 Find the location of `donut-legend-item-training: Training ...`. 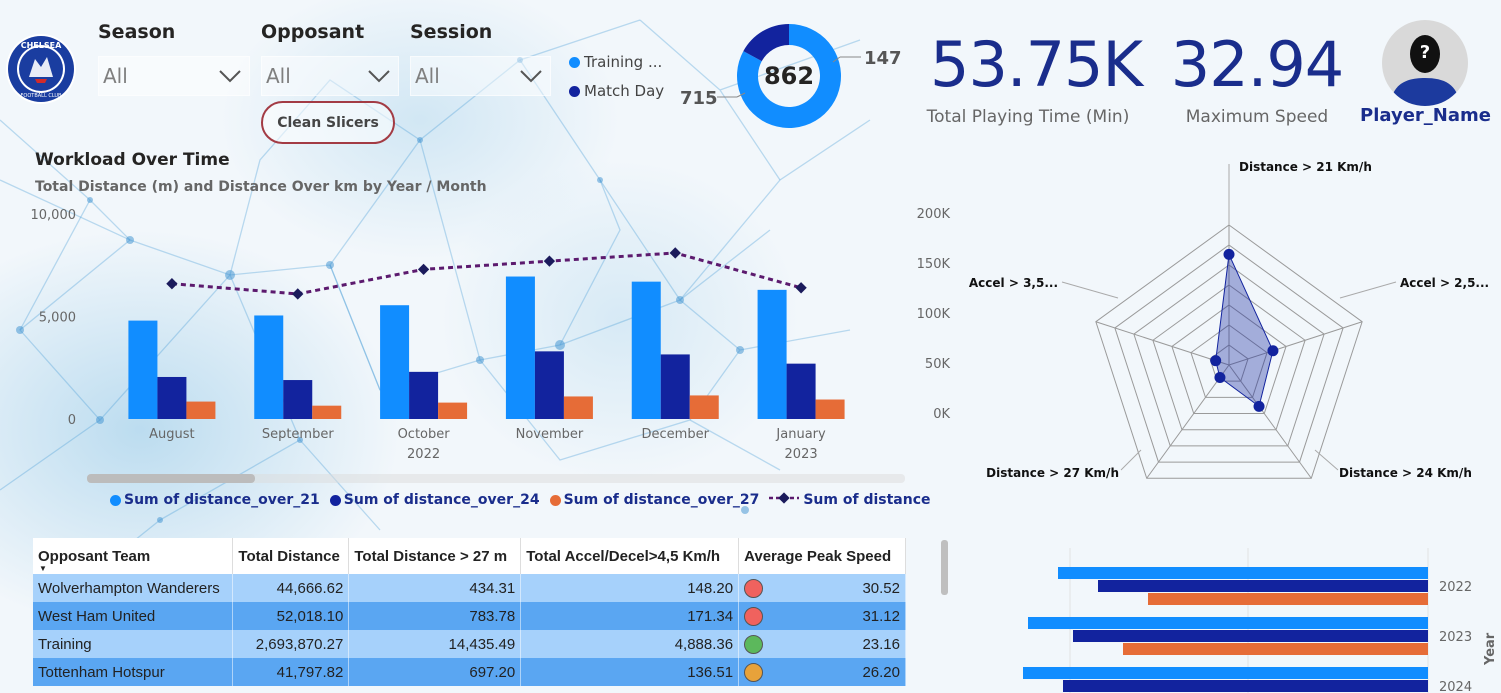

donut-legend-item-training: Training ... is located at coordinates (616, 62).